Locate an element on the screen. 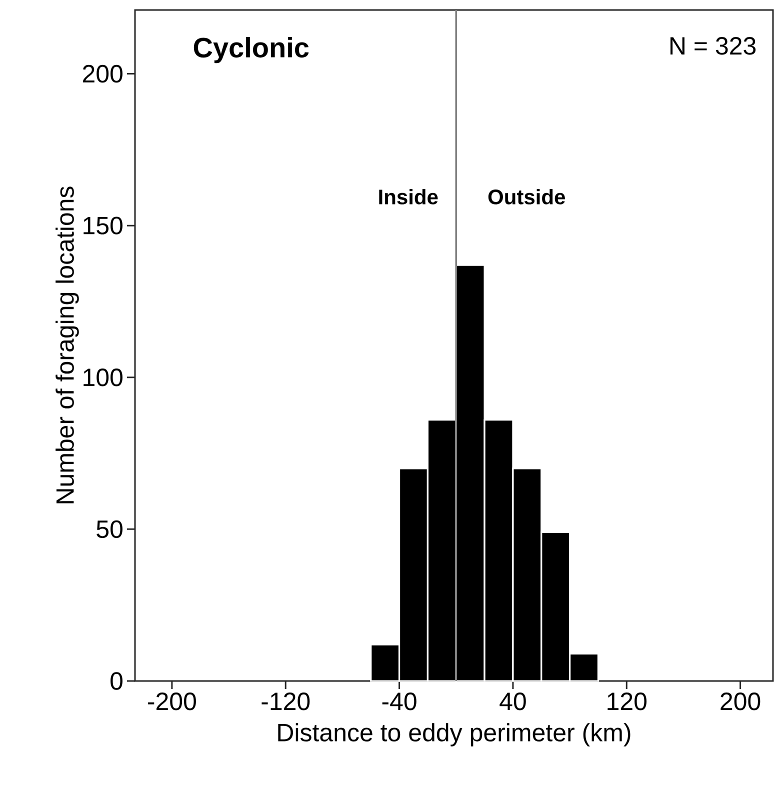 The image size is (779, 807). y-tick-label: 100 is located at coordinates (103, 377).